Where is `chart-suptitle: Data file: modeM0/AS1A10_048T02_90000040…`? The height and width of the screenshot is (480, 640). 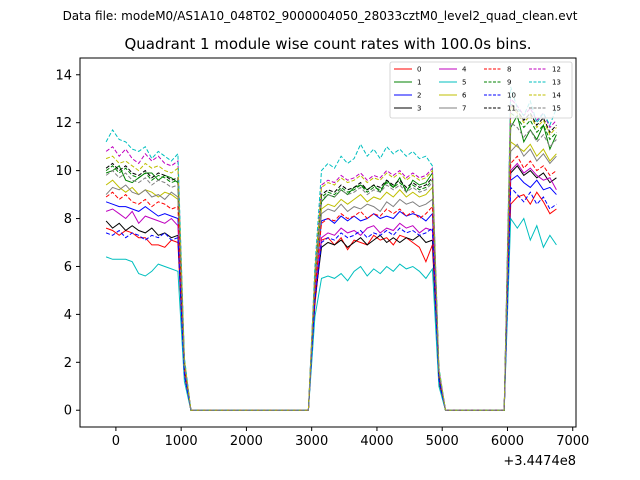 chart-suptitle: Data file: modeM0/AS1A10_048T02_90000040… is located at coordinates (320, 16).